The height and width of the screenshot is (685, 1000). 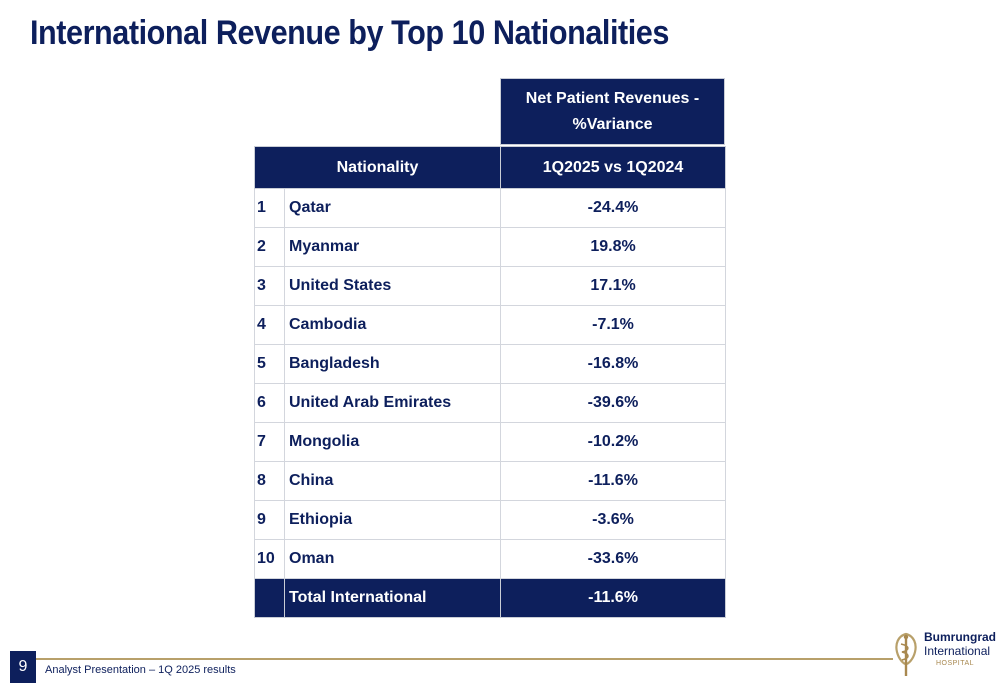 I want to click on row-variance: -11.6%, so click(x=613, y=481).